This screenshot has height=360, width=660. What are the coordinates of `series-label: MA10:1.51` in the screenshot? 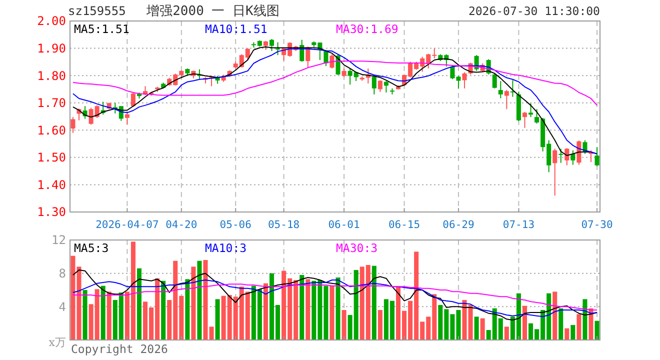 It's located at (236, 29).